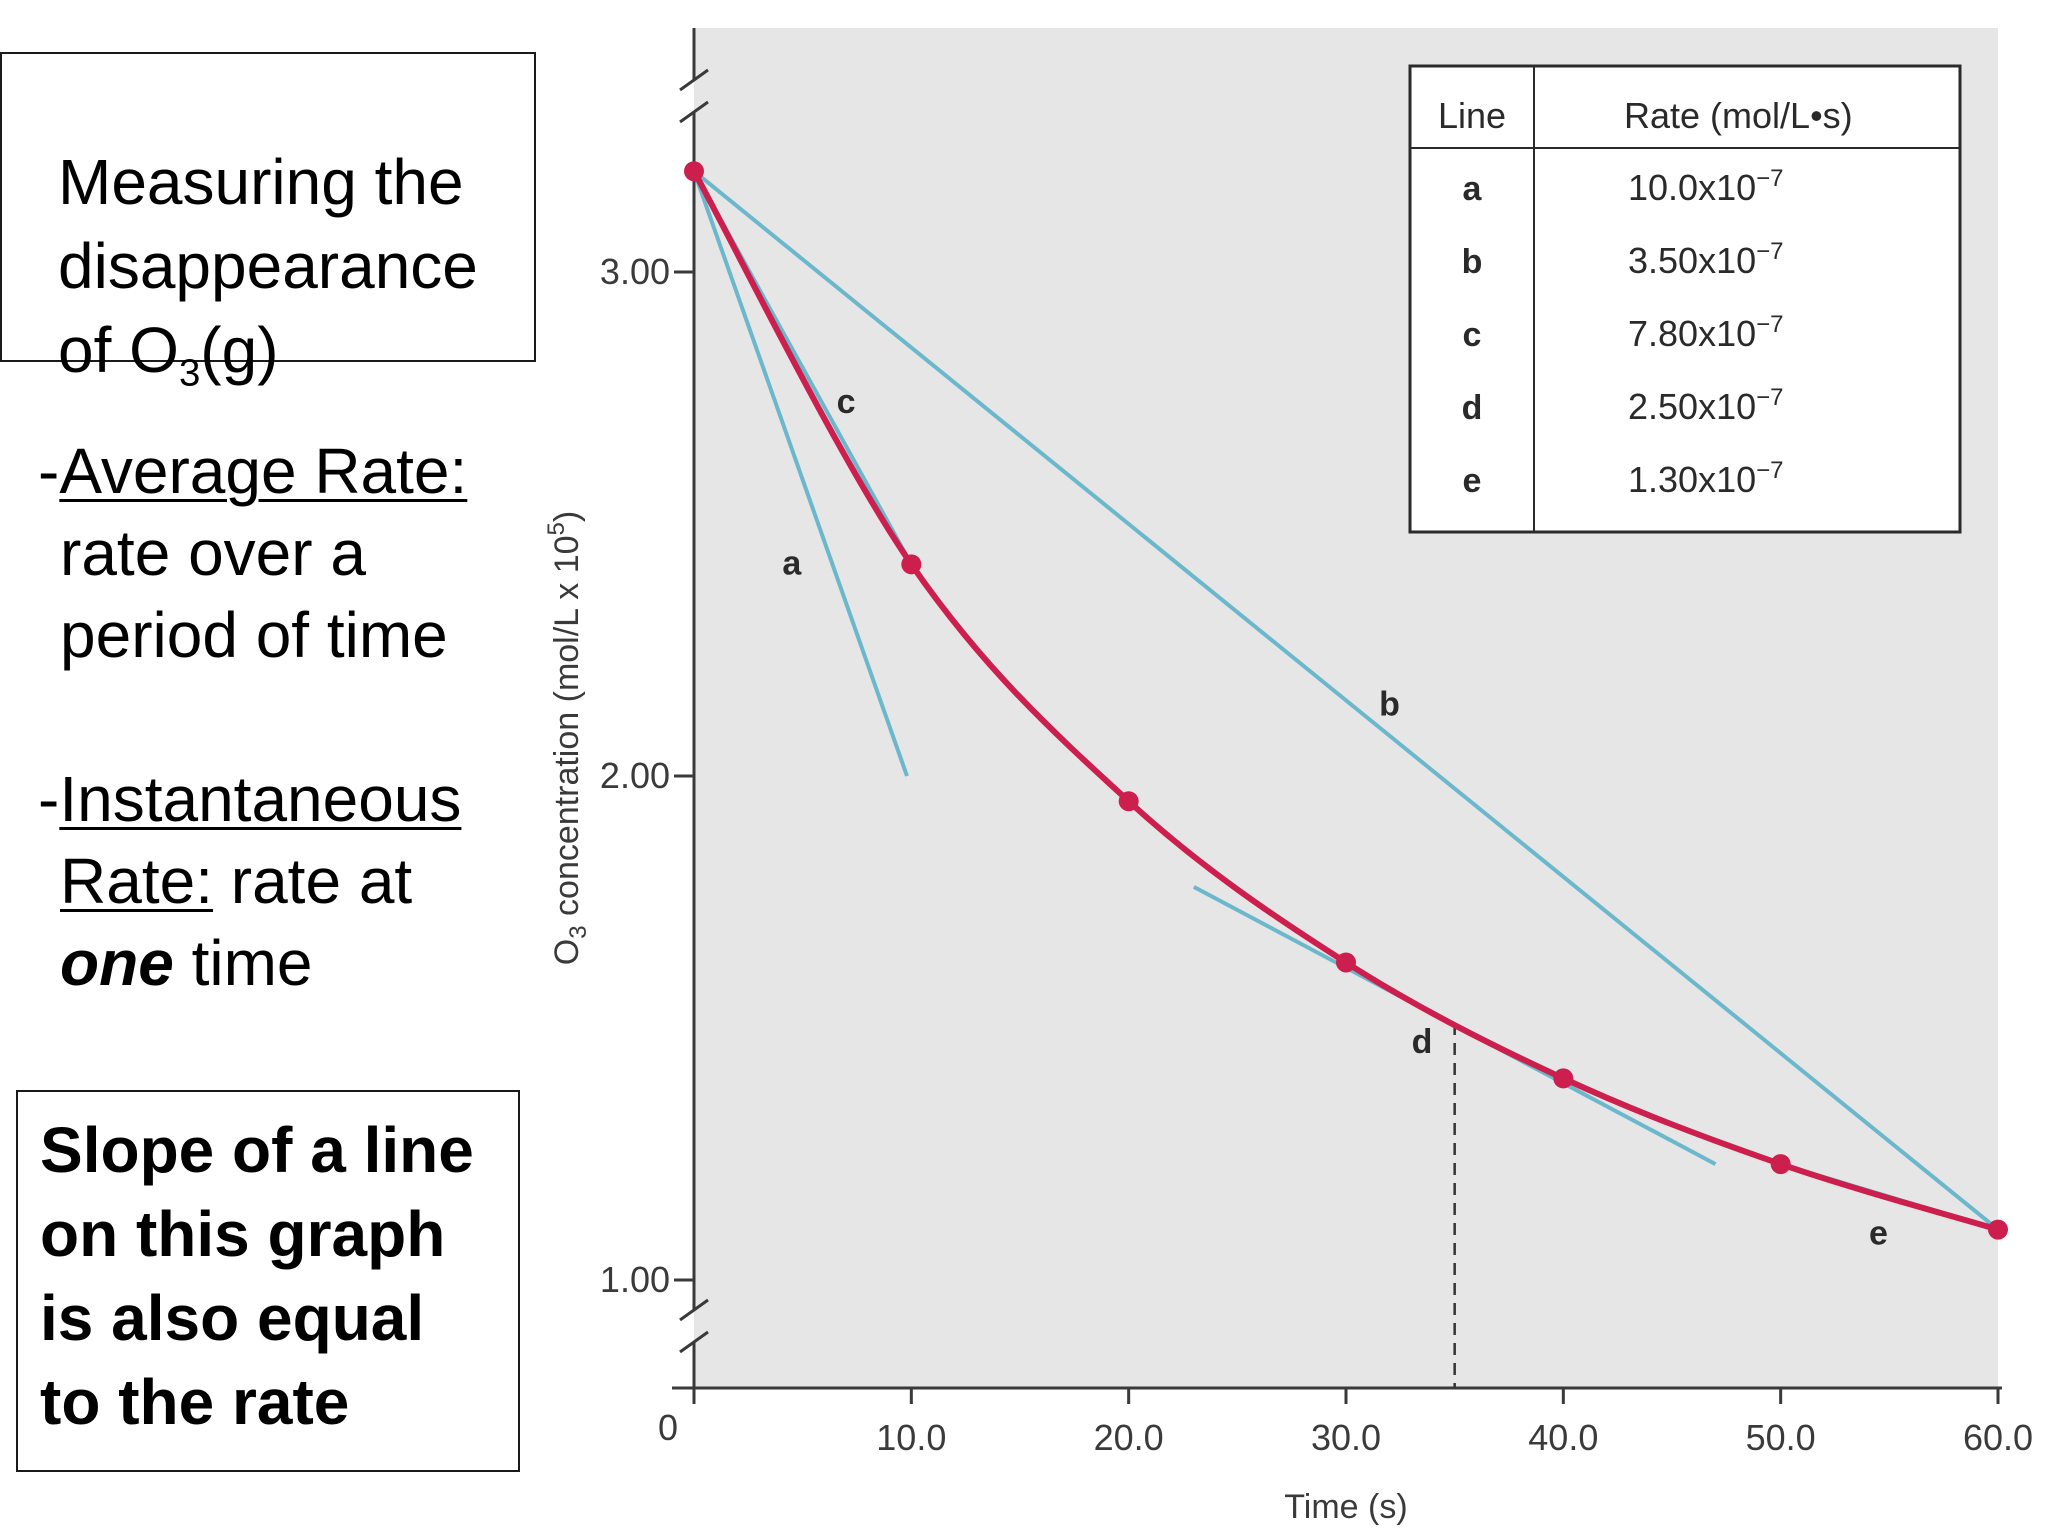 Image resolution: width=2048 pixels, height=1536 pixels. What do you see at coordinates (239, 350) in the screenshot?
I see `title-line-3-post: (g)` at bounding box center [239, 350].